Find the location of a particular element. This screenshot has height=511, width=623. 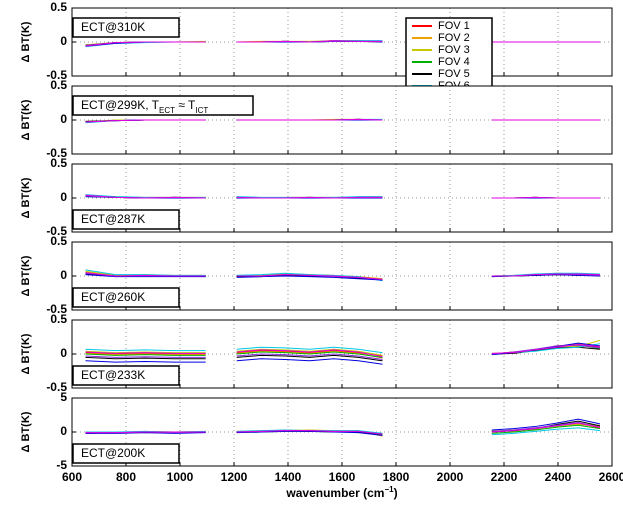

x-tick-label: 2600 is located at coordinates (611, 477).